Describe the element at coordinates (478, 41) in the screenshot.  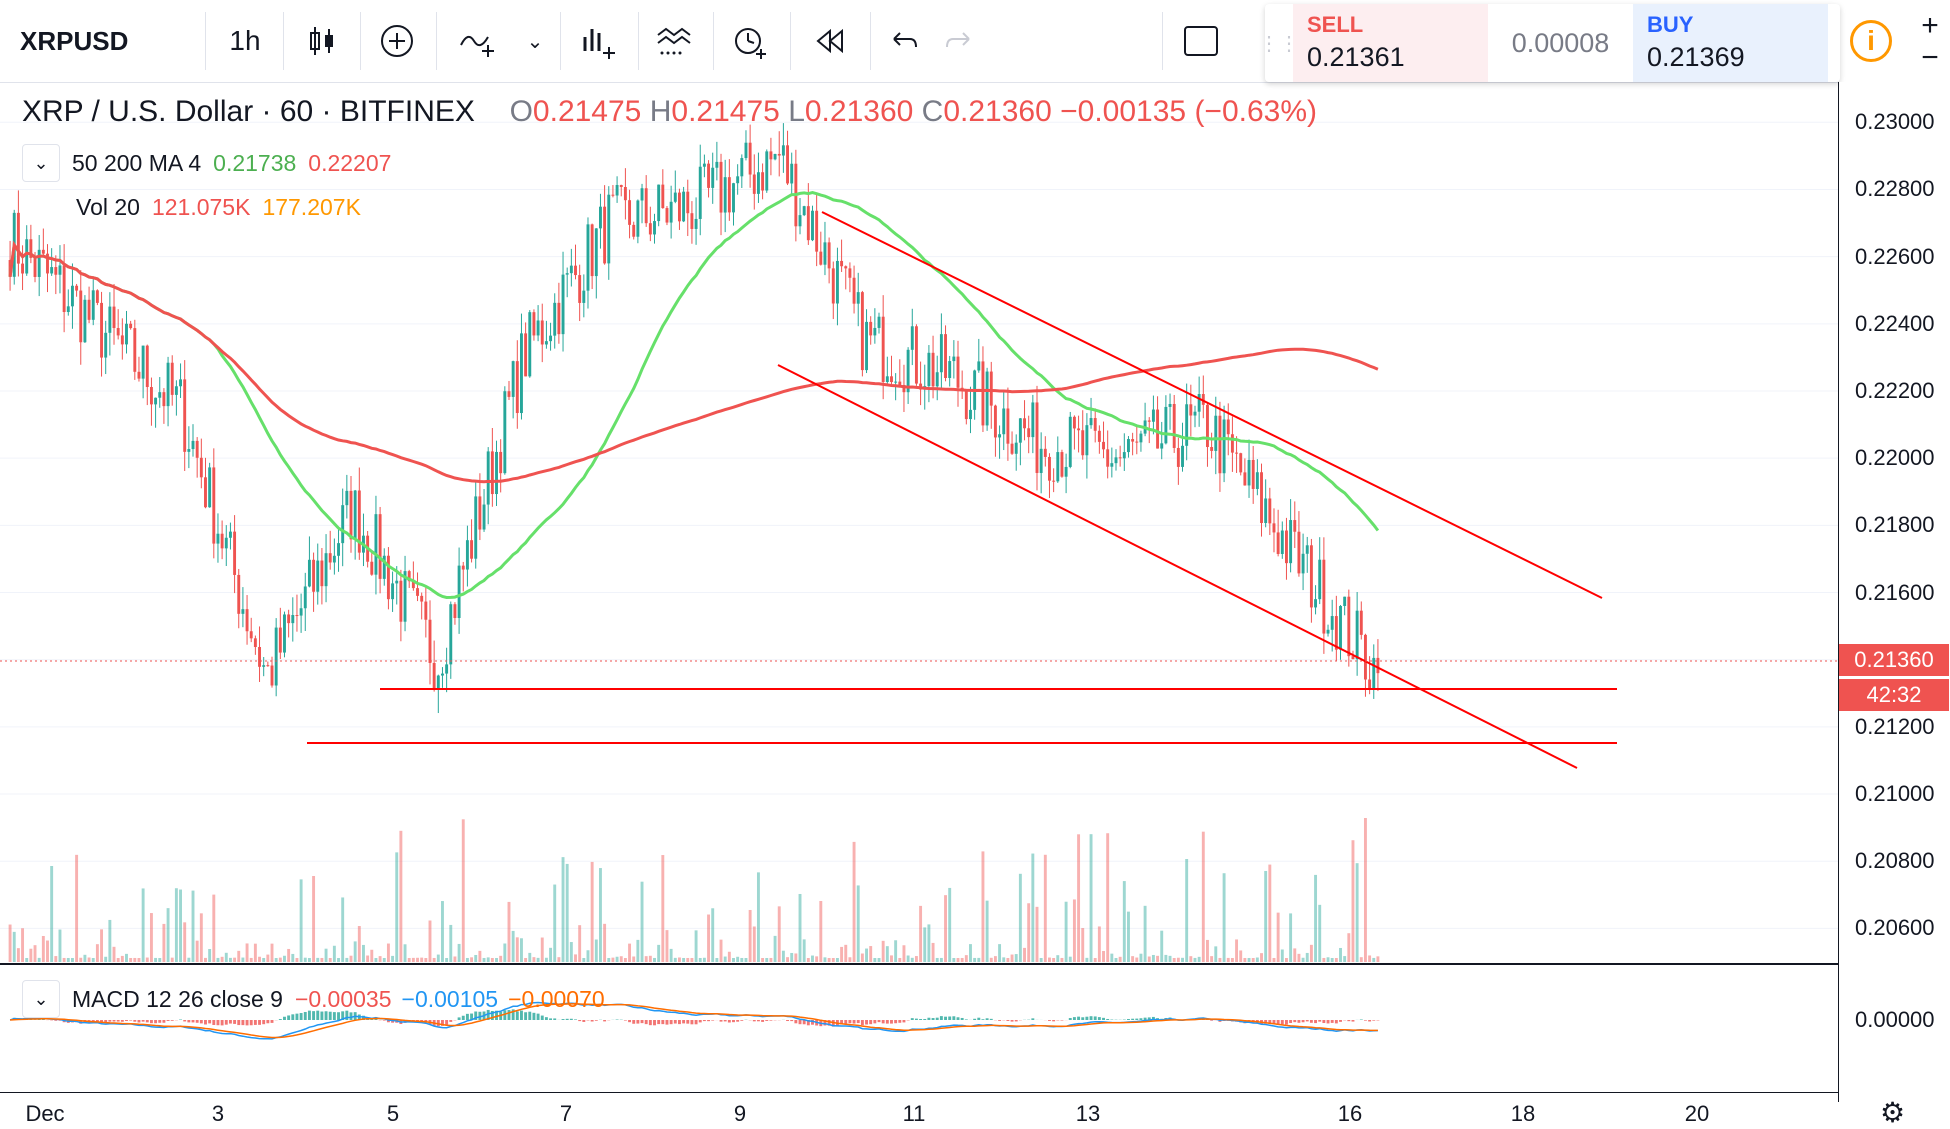
I see `indicators-icon` at that location.